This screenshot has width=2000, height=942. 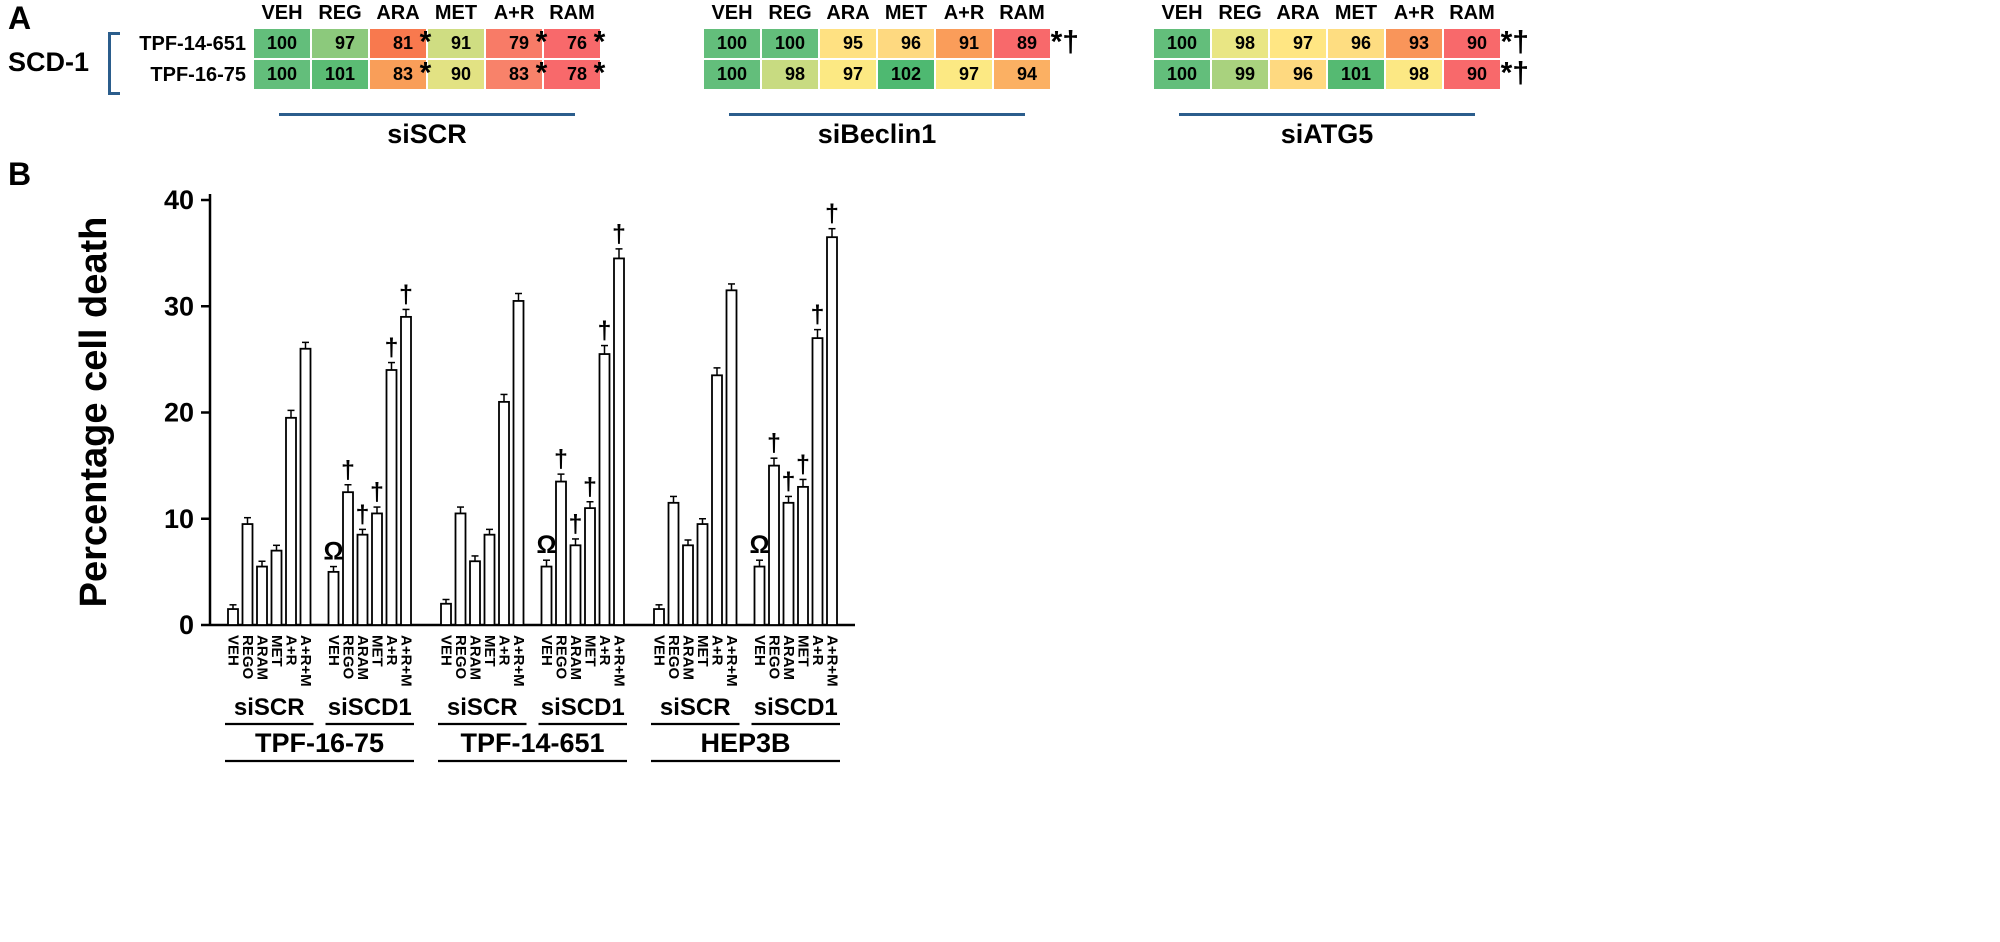 I want to click on row-group-bracket-icon, so click(x=114, y=63).